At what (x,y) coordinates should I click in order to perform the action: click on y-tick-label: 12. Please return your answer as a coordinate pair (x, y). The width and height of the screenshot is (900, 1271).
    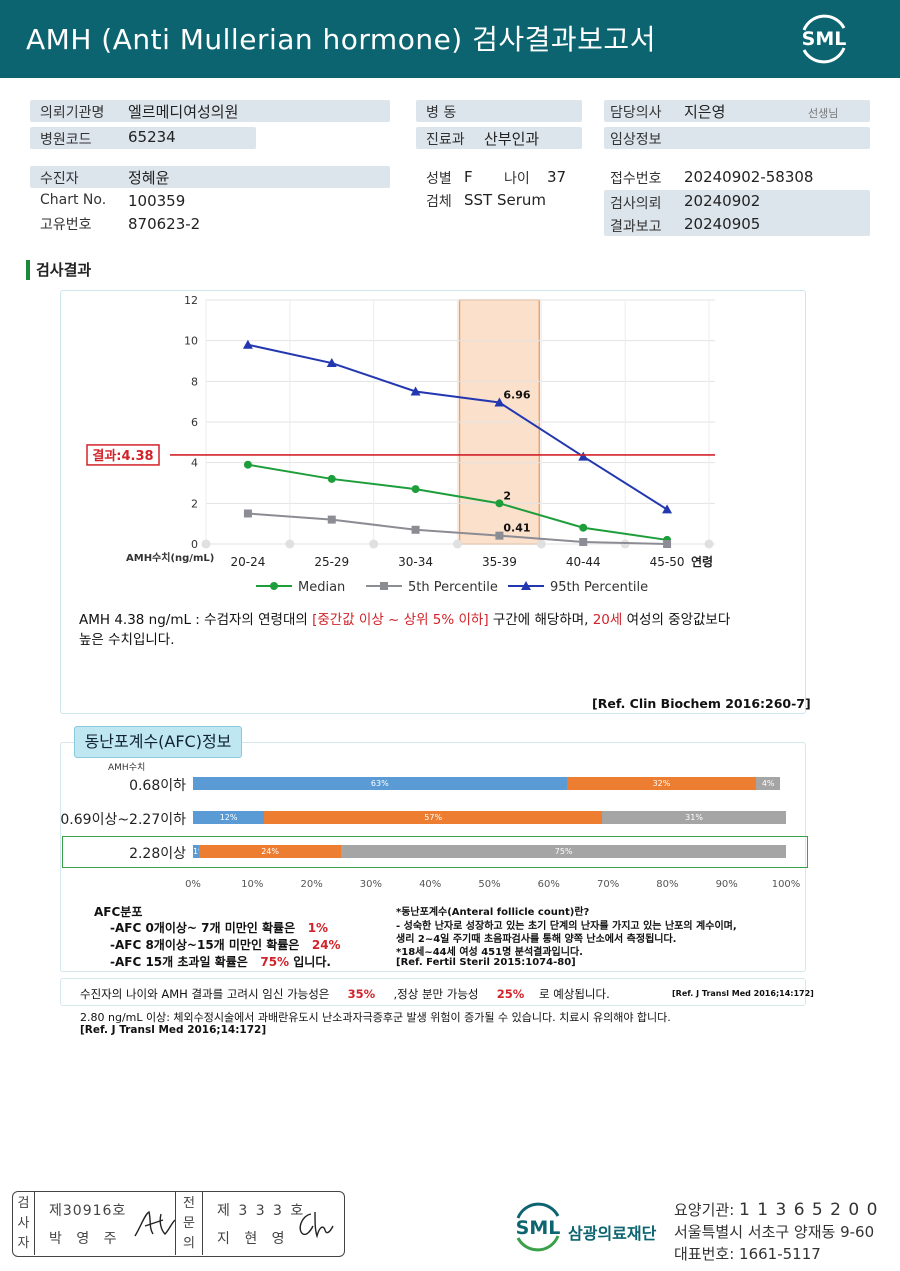
    Looking at the image, I should click on (191, 300).